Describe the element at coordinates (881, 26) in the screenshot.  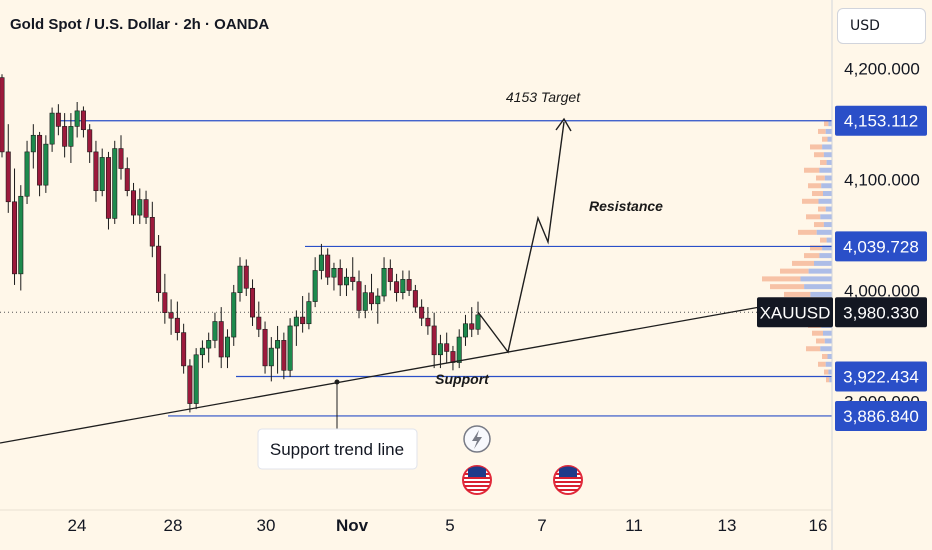
I see `currency-button: USD` at that location.